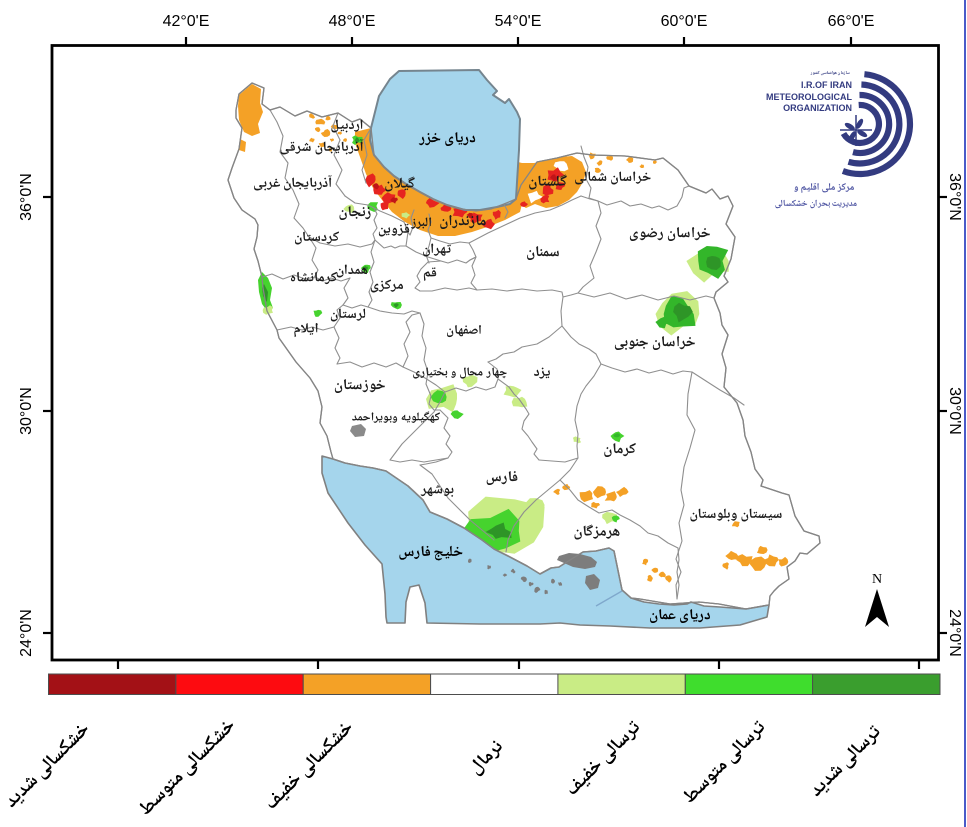 The image size is (967, 827). I want to click on svg-text: N, so click(877, 579).